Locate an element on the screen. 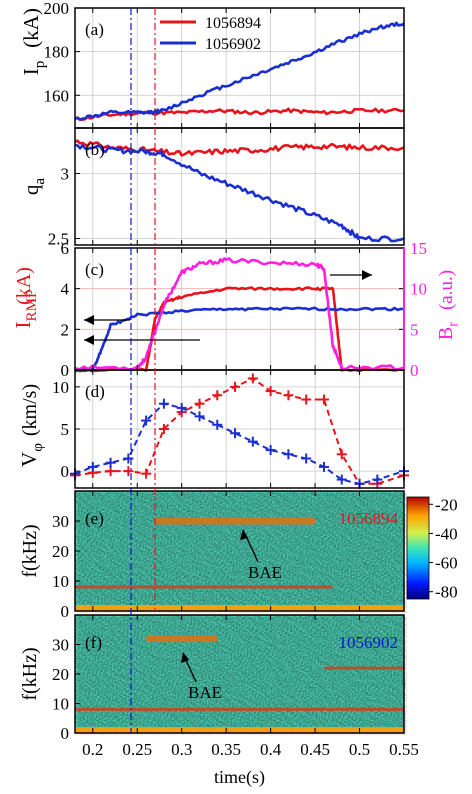  colorbar-tick-label: -60 is located at coordinates (446, 563).